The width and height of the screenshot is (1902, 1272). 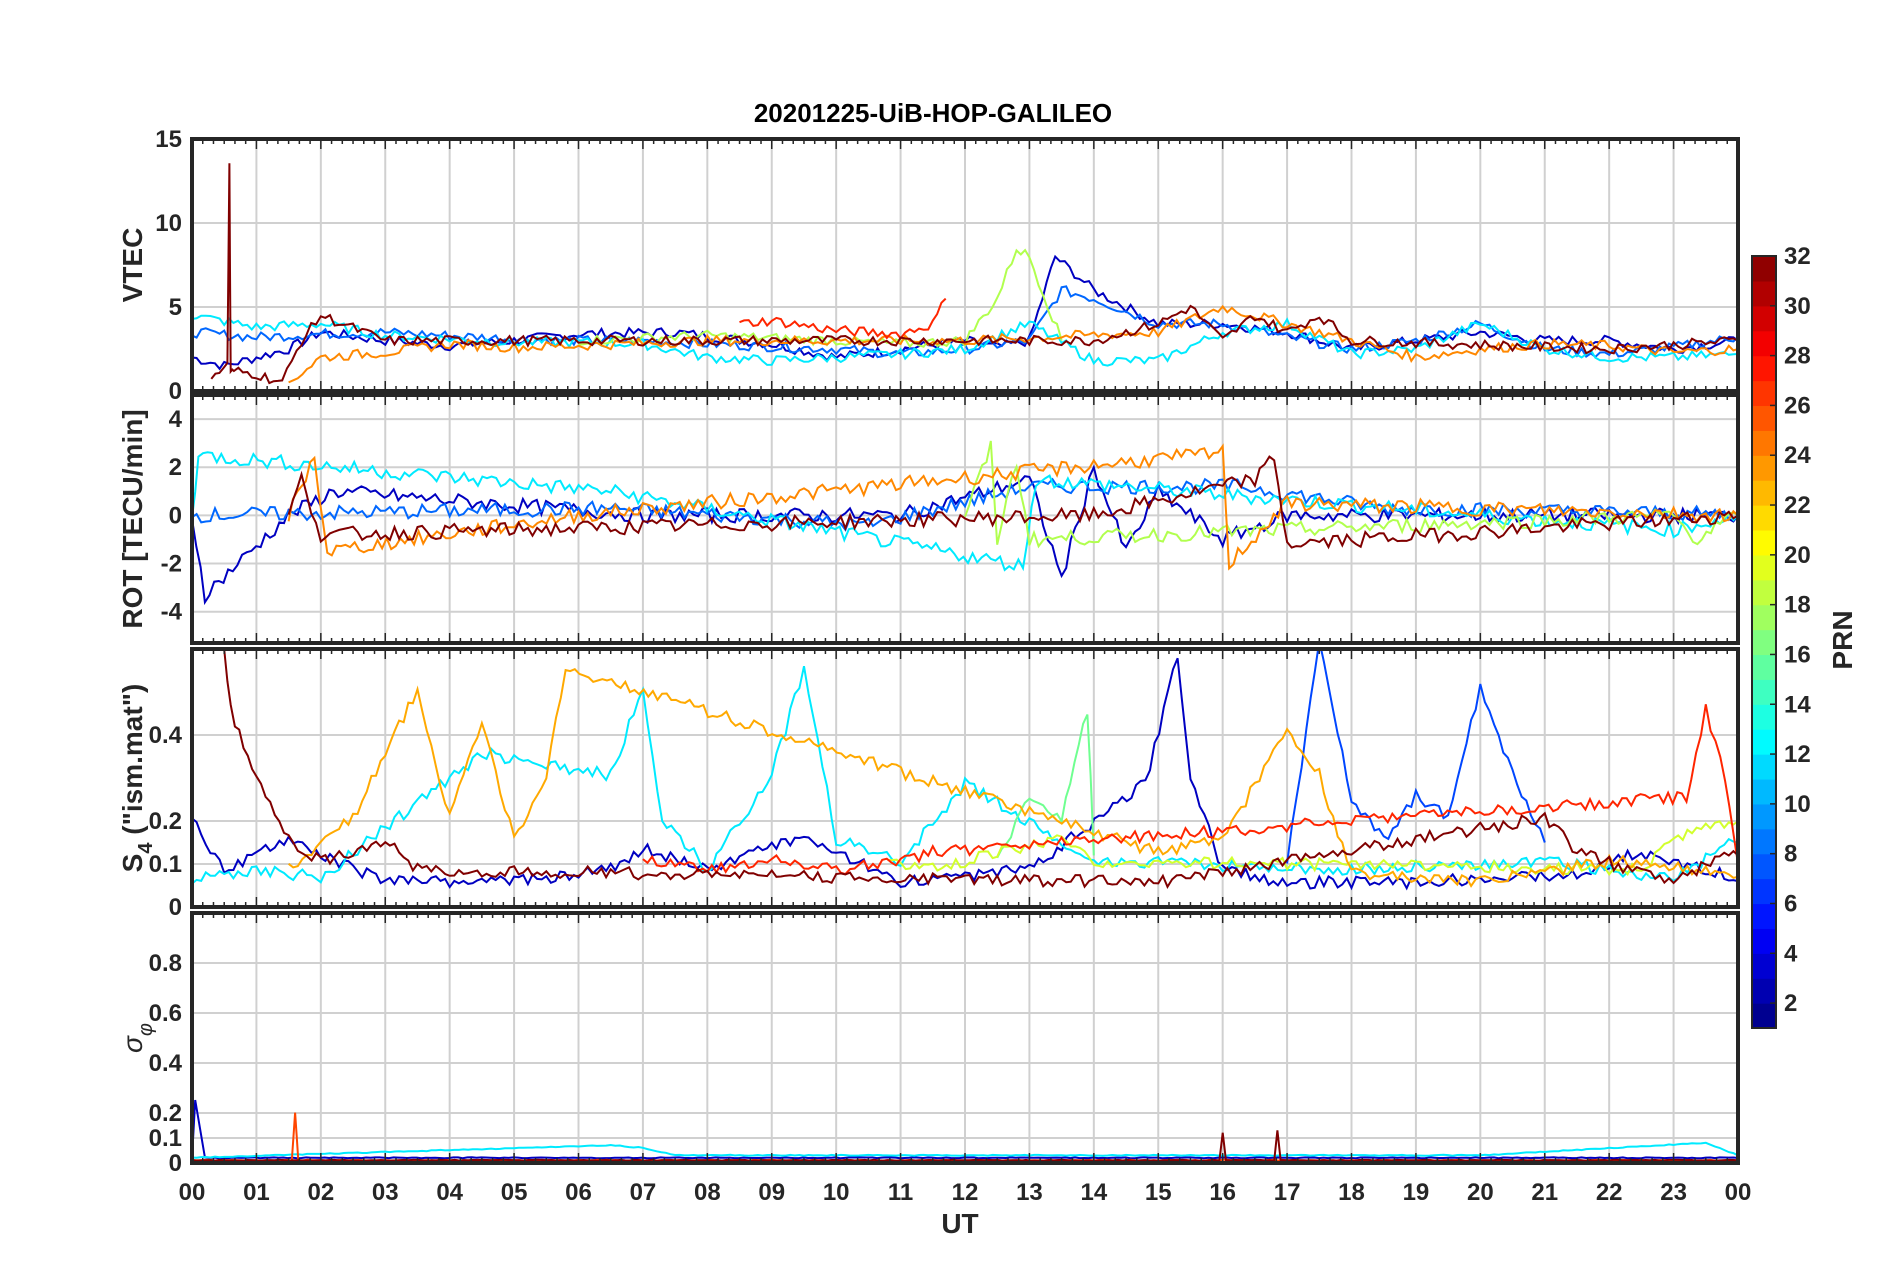 I want to click on x-tick-label: 06, so click(x=578, y=1192).